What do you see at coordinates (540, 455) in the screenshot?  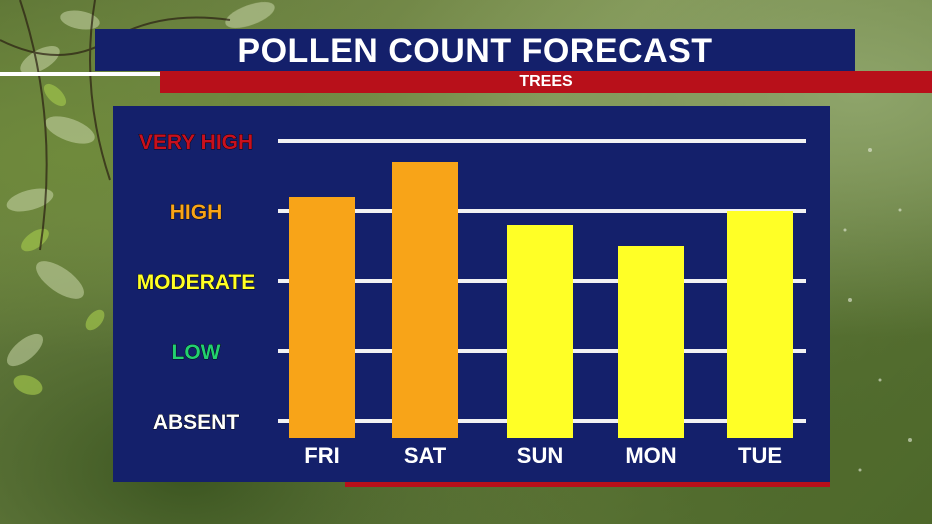 I see `category-label: SUN` at bounding box center [540, 455].